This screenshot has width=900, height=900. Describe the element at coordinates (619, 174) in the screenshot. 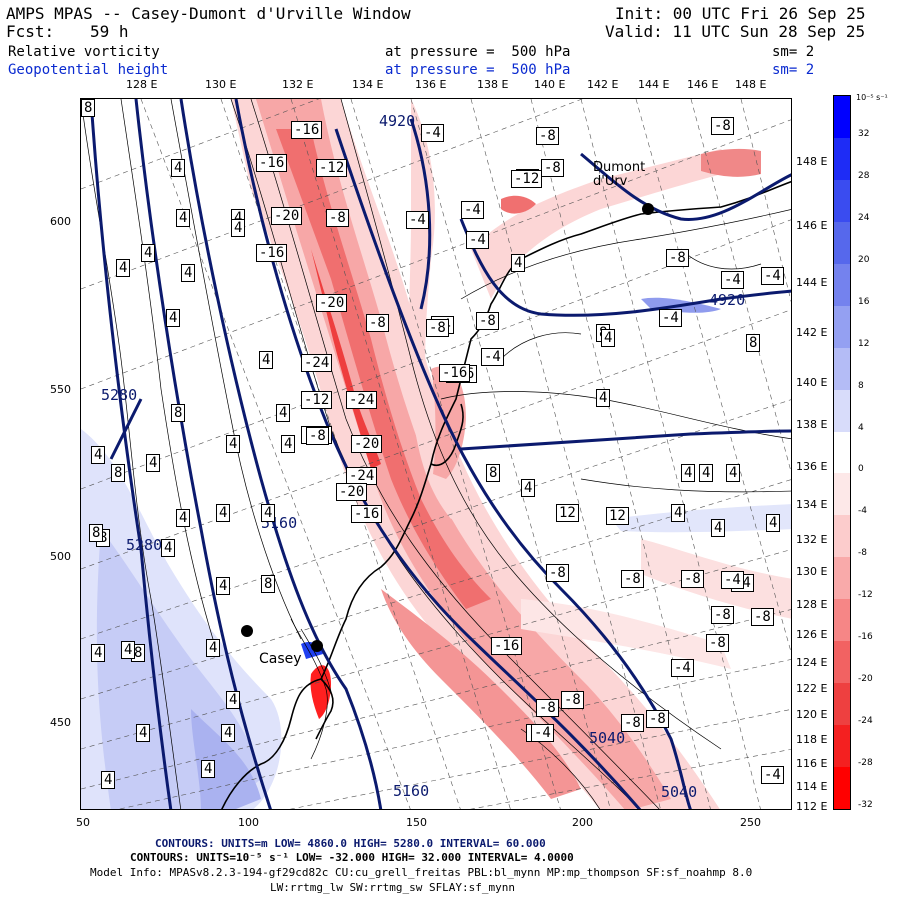

I see `dumont-label: Dumont d'Urv` at that location.